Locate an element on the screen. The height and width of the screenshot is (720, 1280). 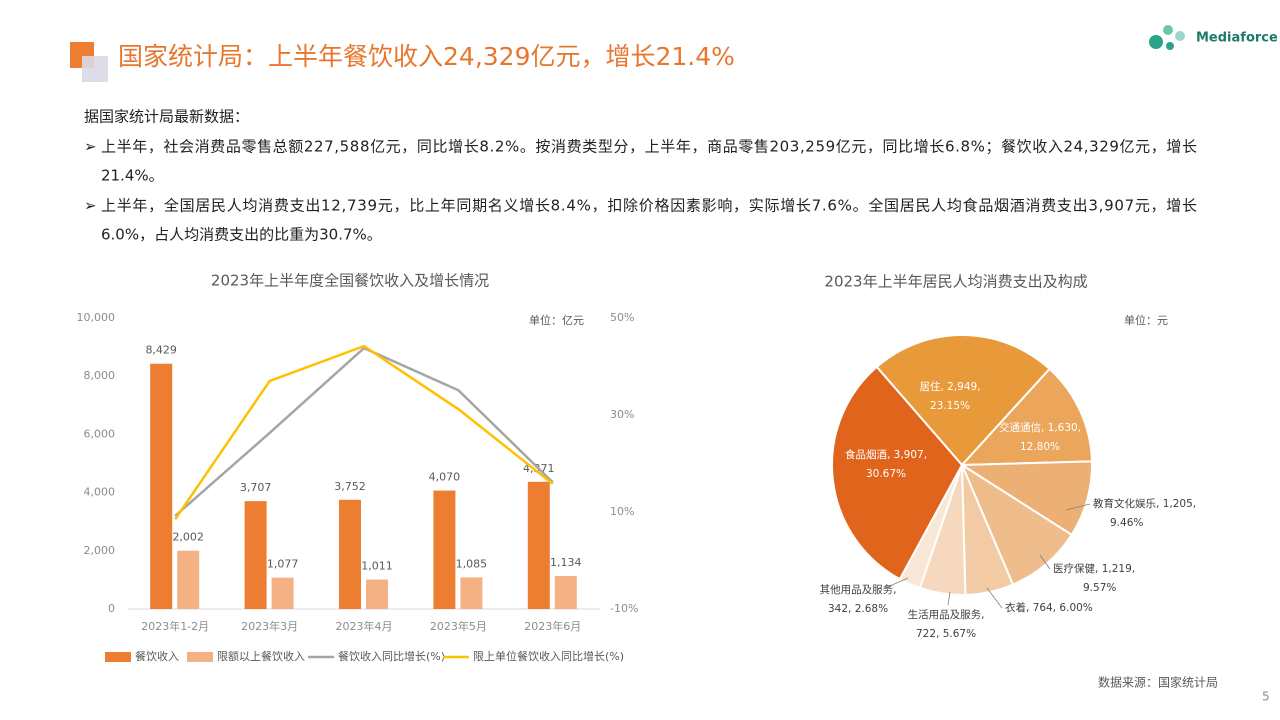
y-tick-label: 10,000 is located at coordinates (96, 317).